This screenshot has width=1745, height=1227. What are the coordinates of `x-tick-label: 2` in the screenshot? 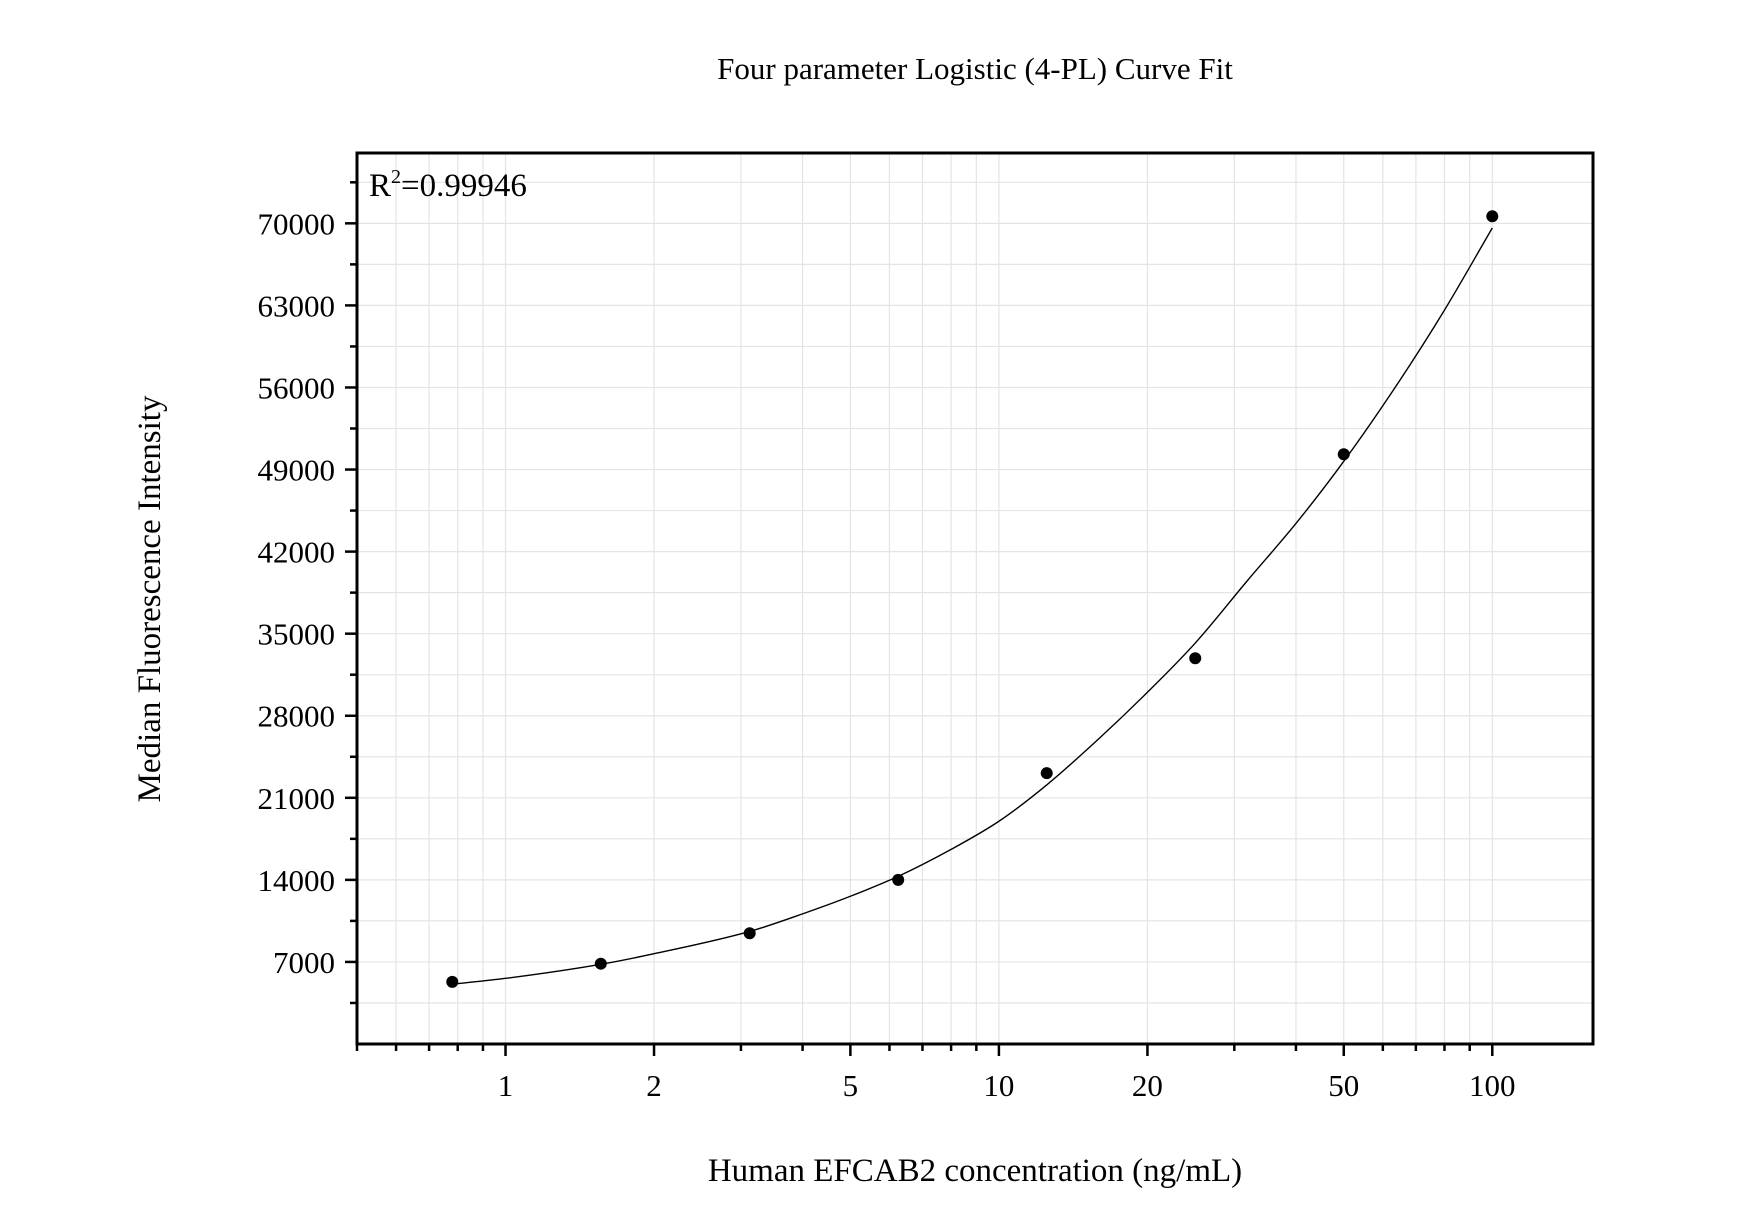 It's located at (654, 1085).